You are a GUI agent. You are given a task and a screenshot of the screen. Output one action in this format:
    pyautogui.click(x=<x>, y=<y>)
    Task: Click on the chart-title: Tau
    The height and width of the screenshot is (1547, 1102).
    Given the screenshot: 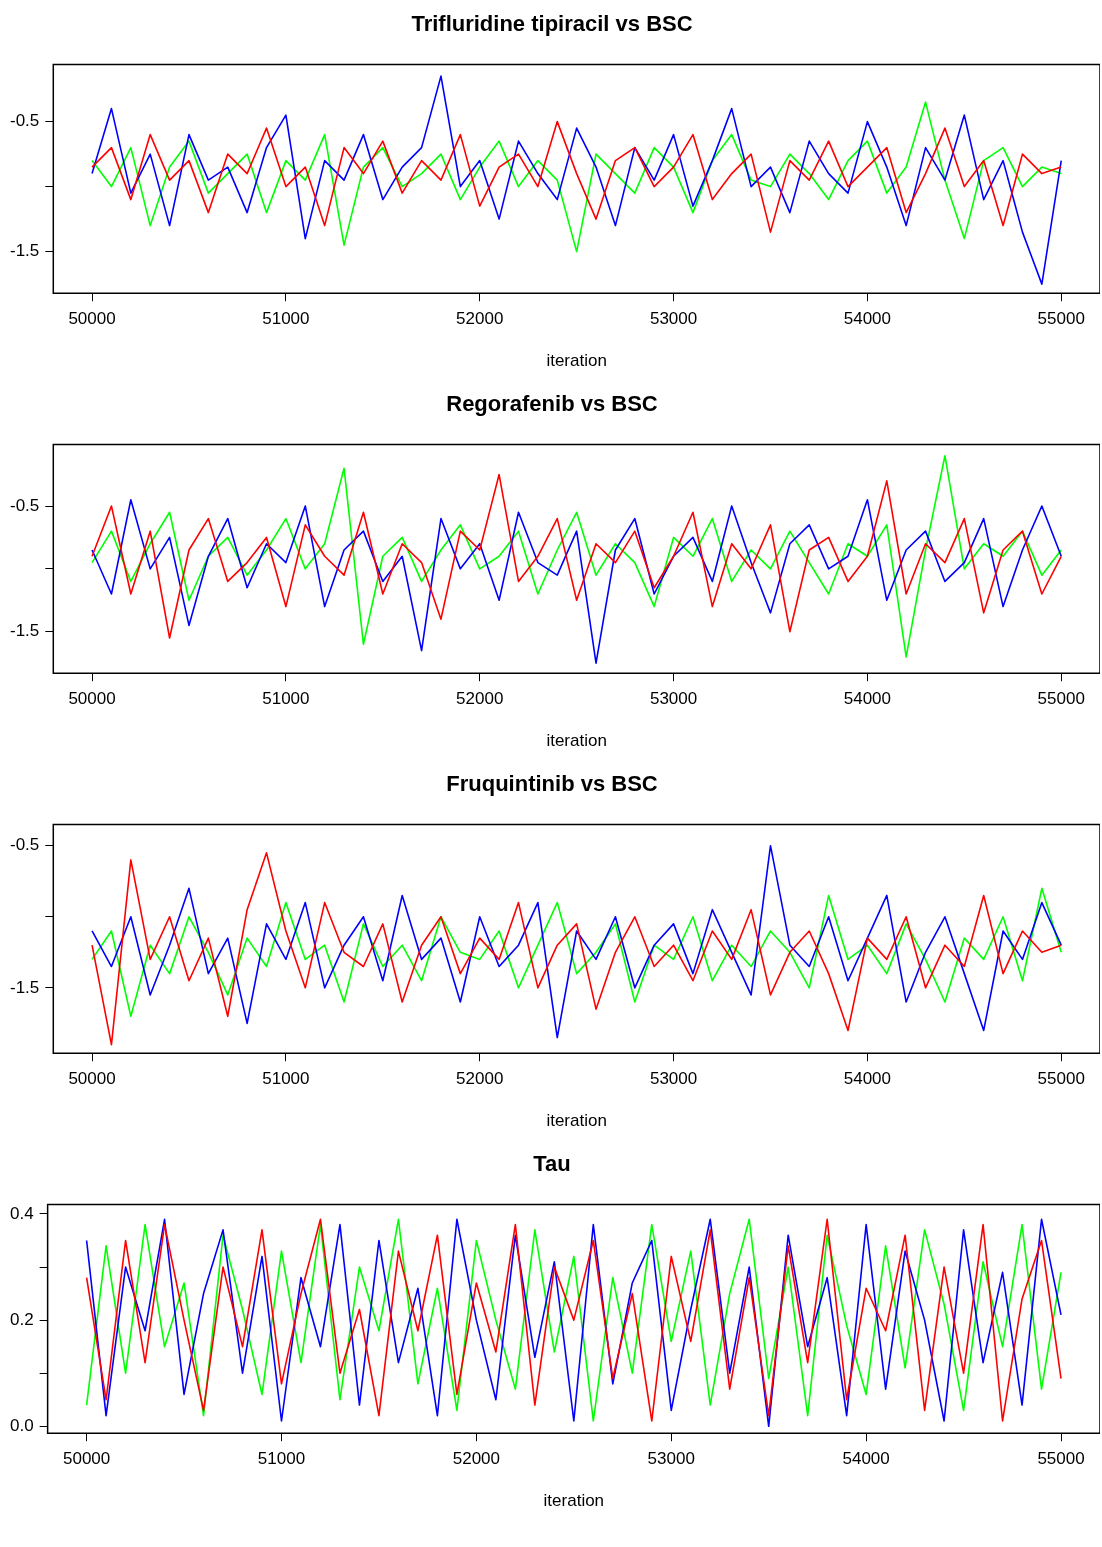 What is the action you would take?
    pyautogui.click(x=552, y=1164)
    